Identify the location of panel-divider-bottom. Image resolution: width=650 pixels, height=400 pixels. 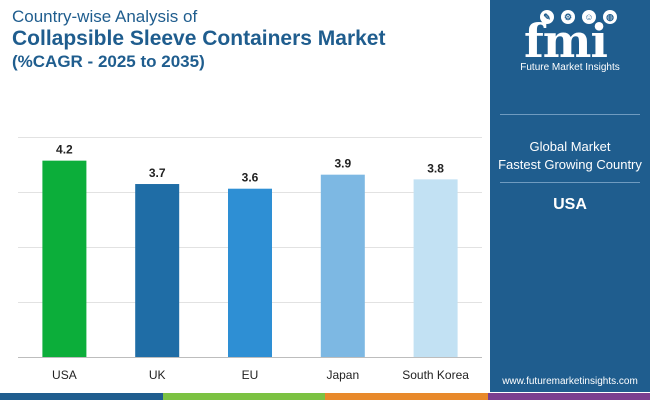
(570, 182).